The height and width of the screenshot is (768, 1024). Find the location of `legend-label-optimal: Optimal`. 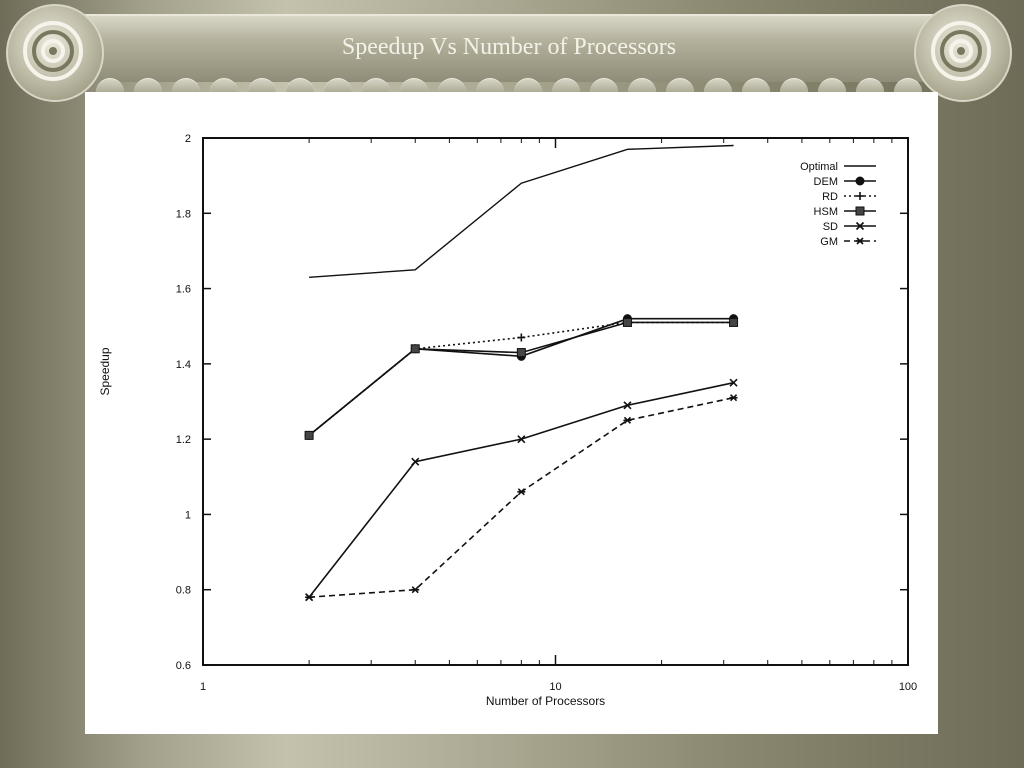

legend-label-optimal: Optimal is located at coordinates (819, 167).